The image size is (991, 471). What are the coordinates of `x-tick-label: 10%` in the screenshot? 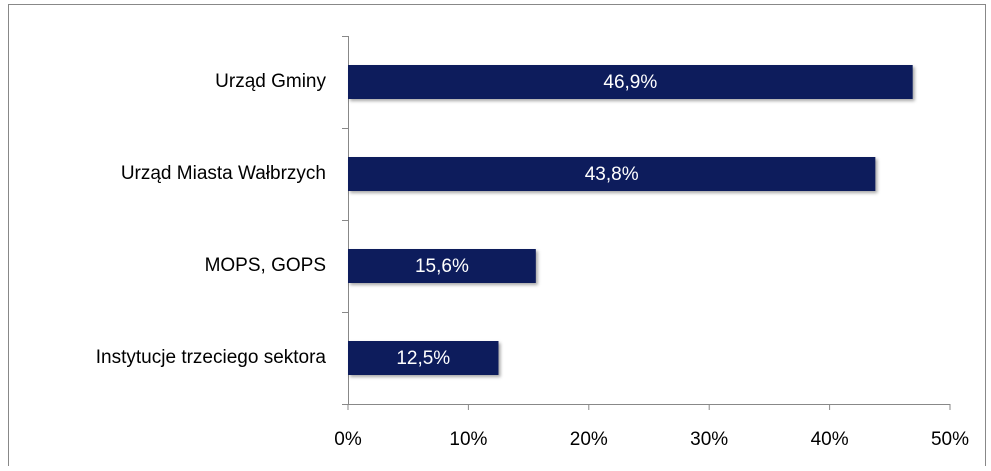 It's located at (468, 439).